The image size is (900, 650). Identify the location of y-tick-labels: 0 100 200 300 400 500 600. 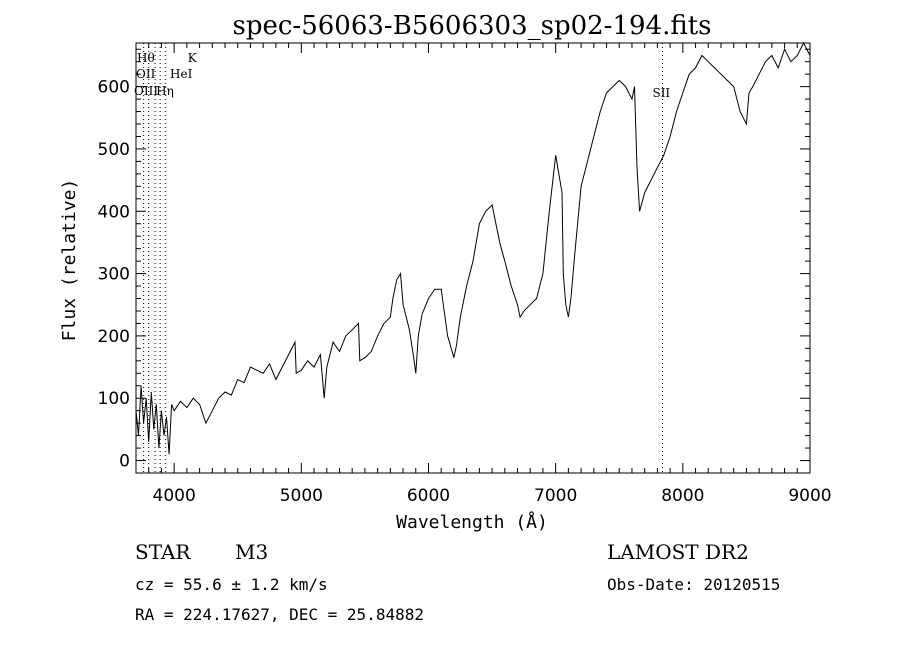
(114, 275).